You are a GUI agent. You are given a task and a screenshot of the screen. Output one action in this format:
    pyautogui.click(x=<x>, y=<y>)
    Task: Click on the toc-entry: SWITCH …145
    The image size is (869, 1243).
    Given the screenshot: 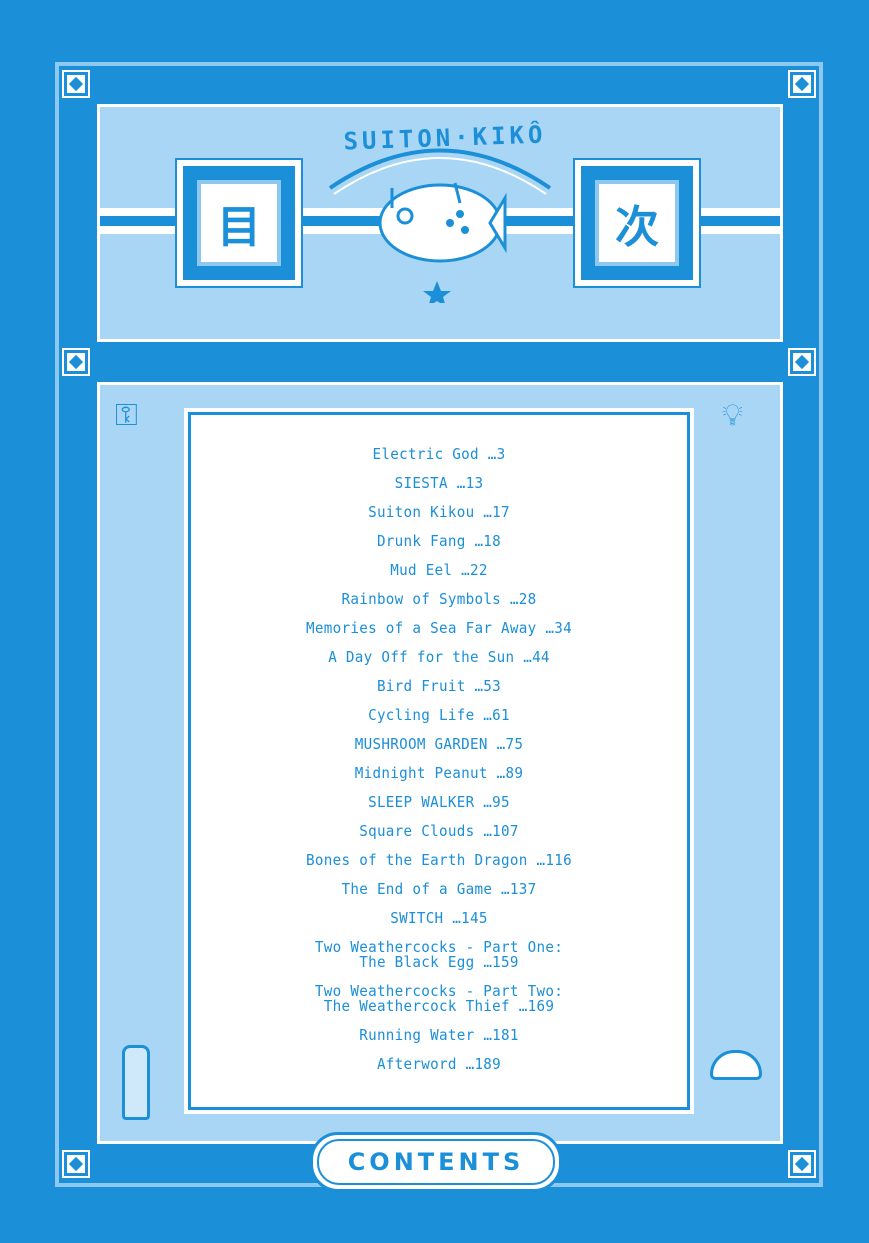 What is the action you would take?
    pyautogui.click(x=438, y=918)
    